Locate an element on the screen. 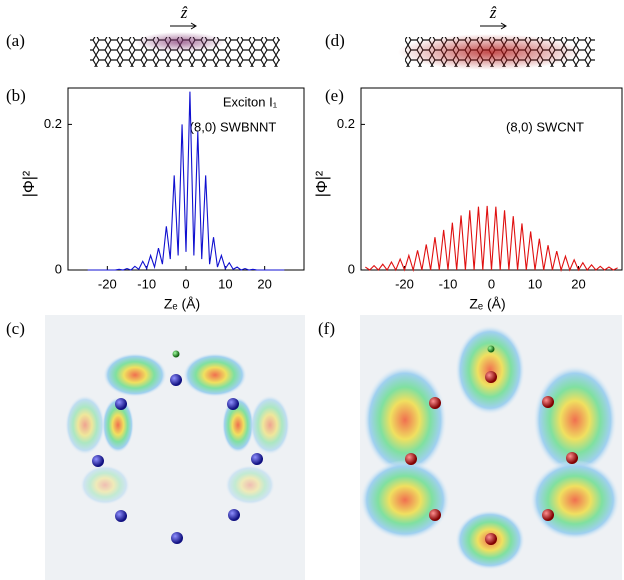 The height and width of the screenshot is (580, 624). panel-label: (f) is located at coordinates (326, 328).